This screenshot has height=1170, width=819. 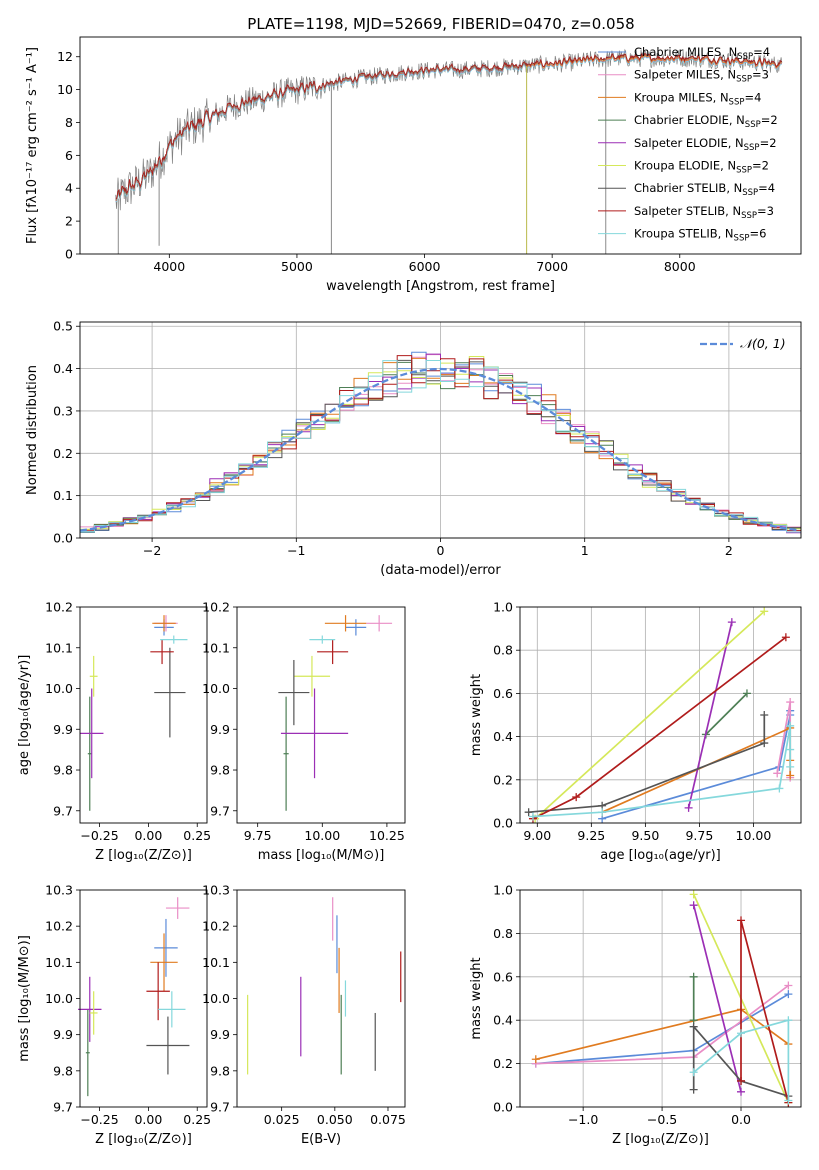 What do you see at coordinates (197, 835) in the screenshot?
I see `x-tick-label: 0.25` at bounding box center [197, 835].